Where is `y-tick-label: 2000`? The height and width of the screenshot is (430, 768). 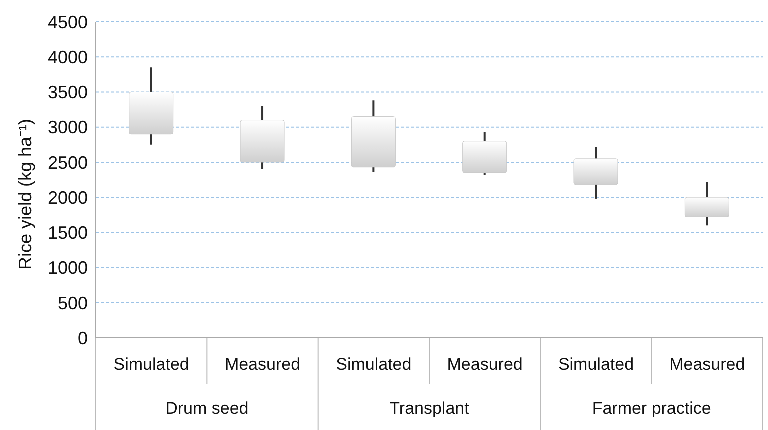
y-tick-label: 2000 is located at coordinates (68, 198).